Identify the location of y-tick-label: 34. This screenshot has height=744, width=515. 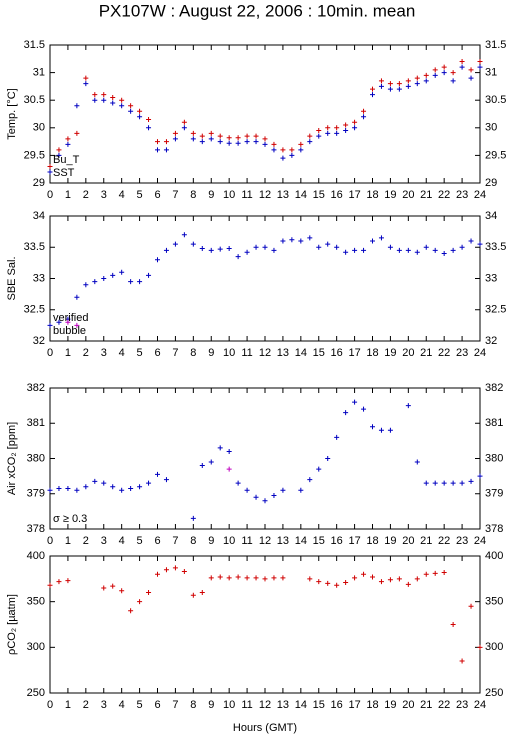
(39, 216).